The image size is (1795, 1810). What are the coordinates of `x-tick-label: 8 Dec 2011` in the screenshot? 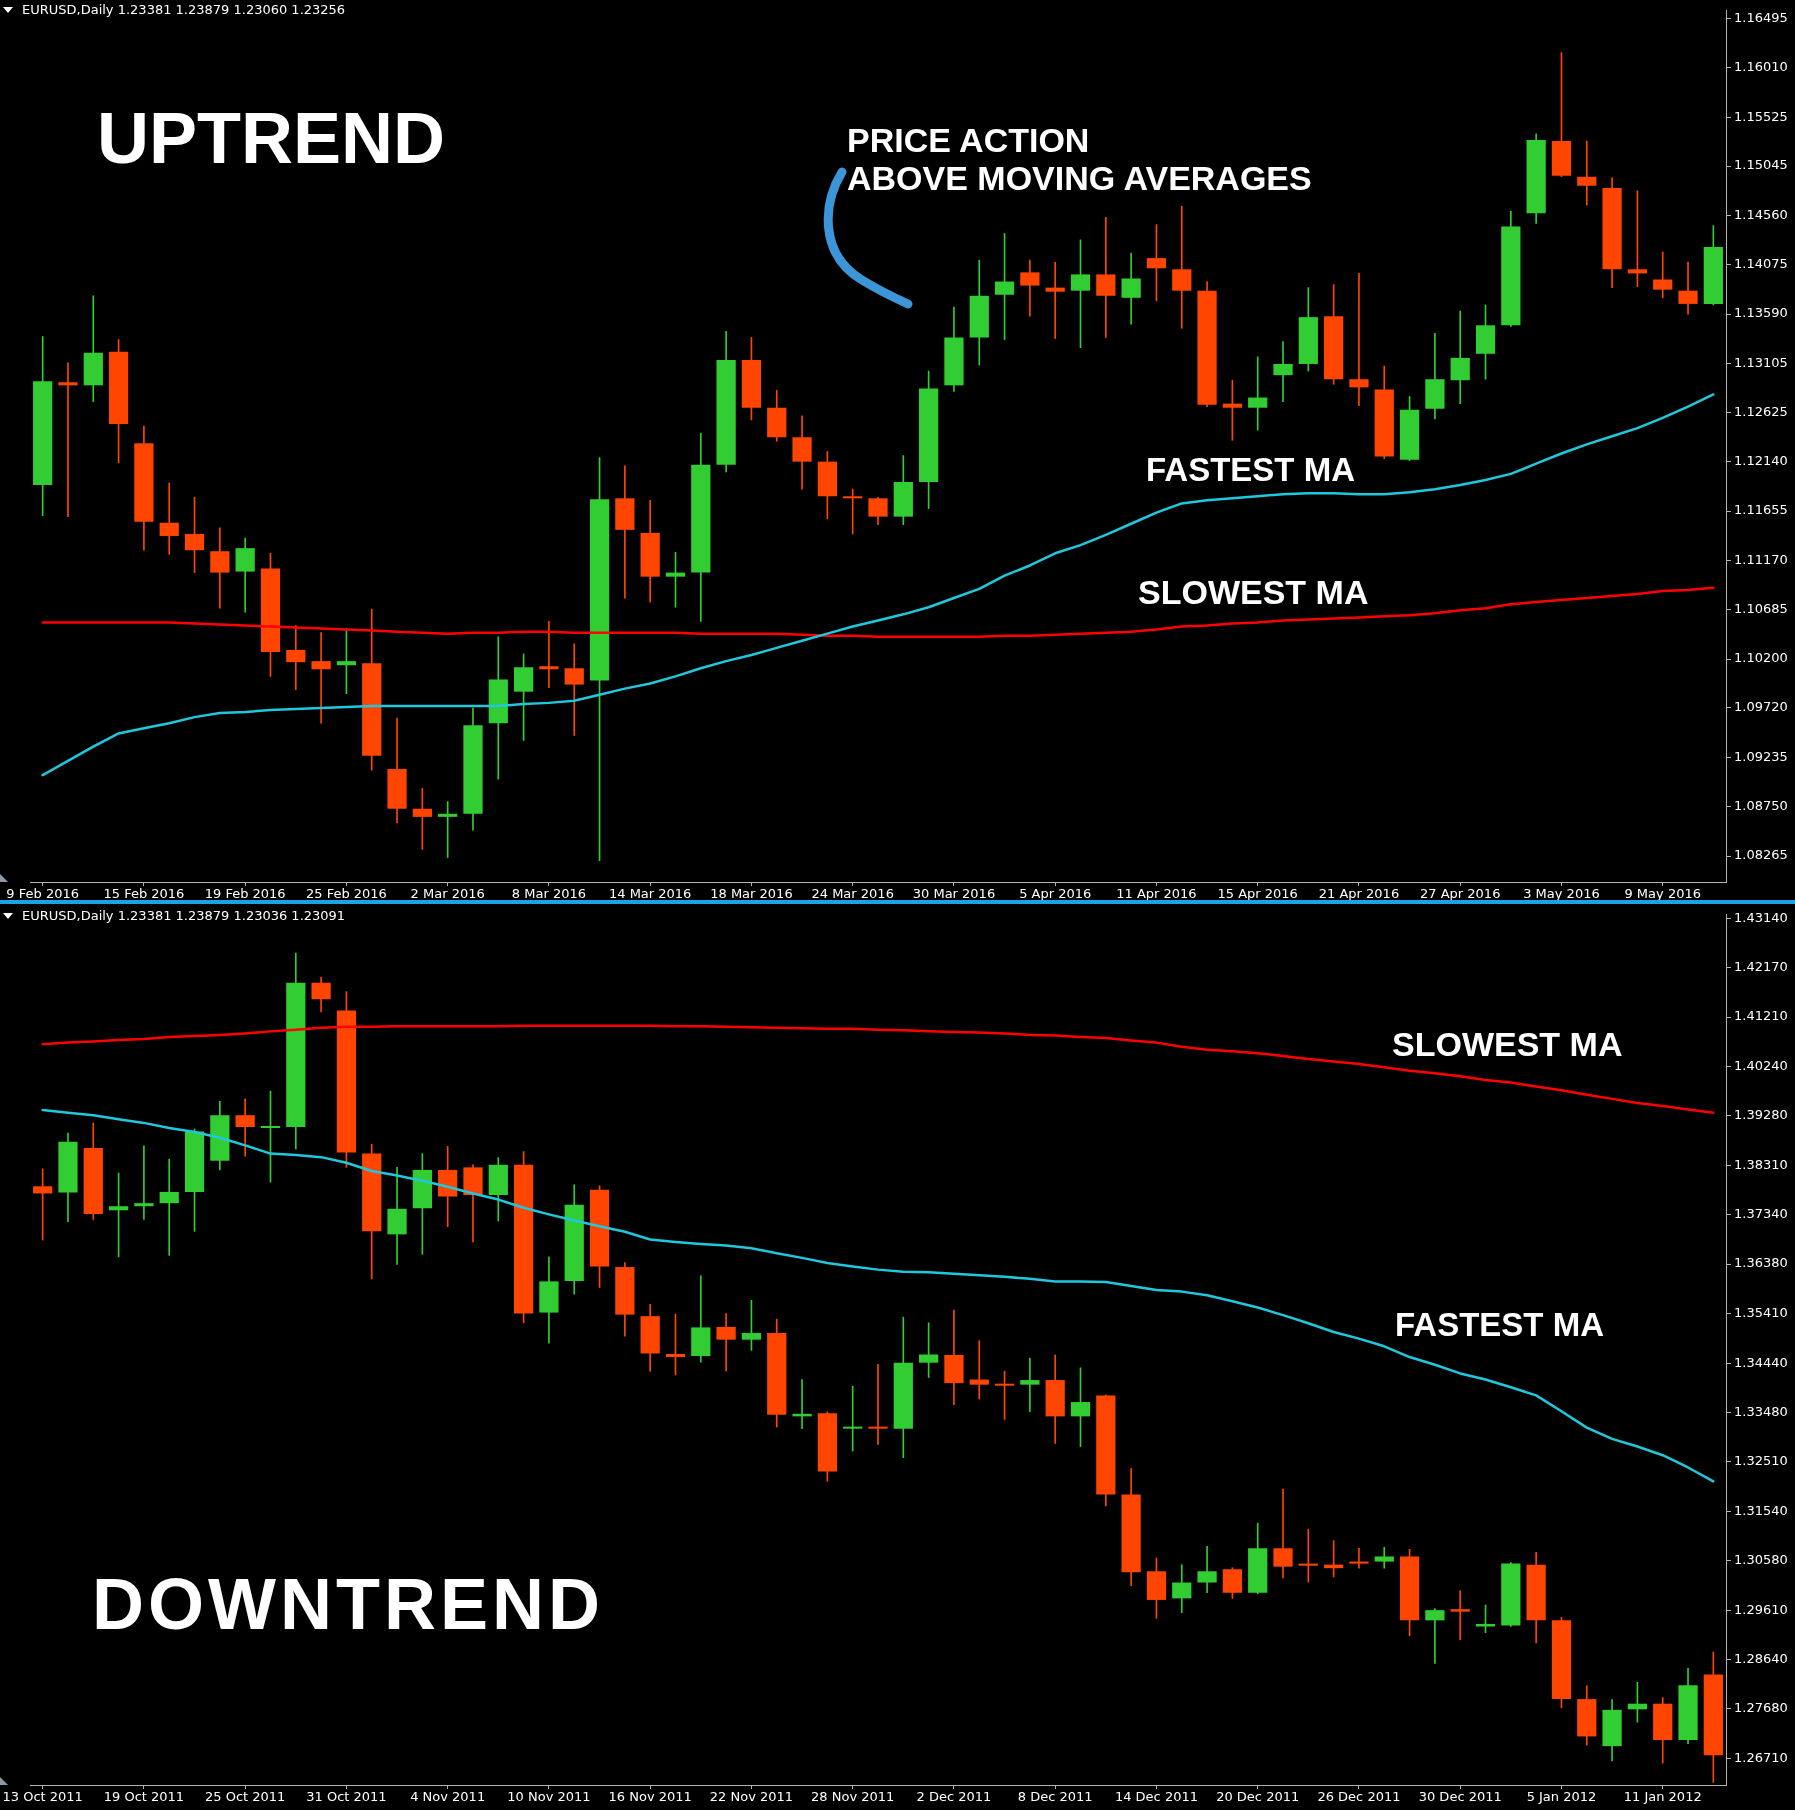 It's located at (1055, 1797).